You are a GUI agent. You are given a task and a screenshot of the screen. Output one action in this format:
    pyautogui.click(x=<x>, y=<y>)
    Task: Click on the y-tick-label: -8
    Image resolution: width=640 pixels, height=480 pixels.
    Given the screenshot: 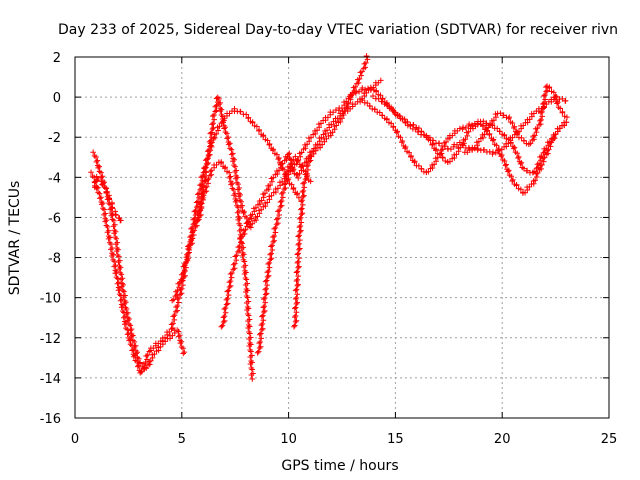 What is the action you would take?
    pyautogui.click(x=54, y=259)
    